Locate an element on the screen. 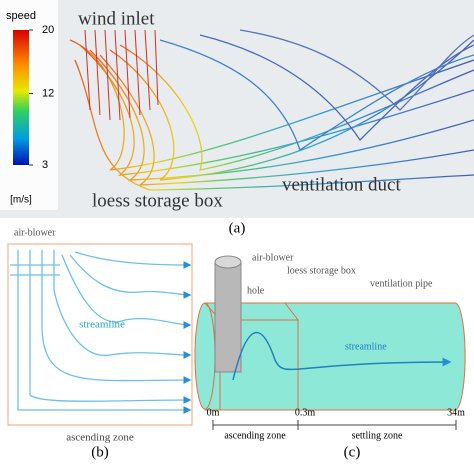 The image size is (474, 467). colorbar-tick-label: 3 is located at coordinates (45, 165).